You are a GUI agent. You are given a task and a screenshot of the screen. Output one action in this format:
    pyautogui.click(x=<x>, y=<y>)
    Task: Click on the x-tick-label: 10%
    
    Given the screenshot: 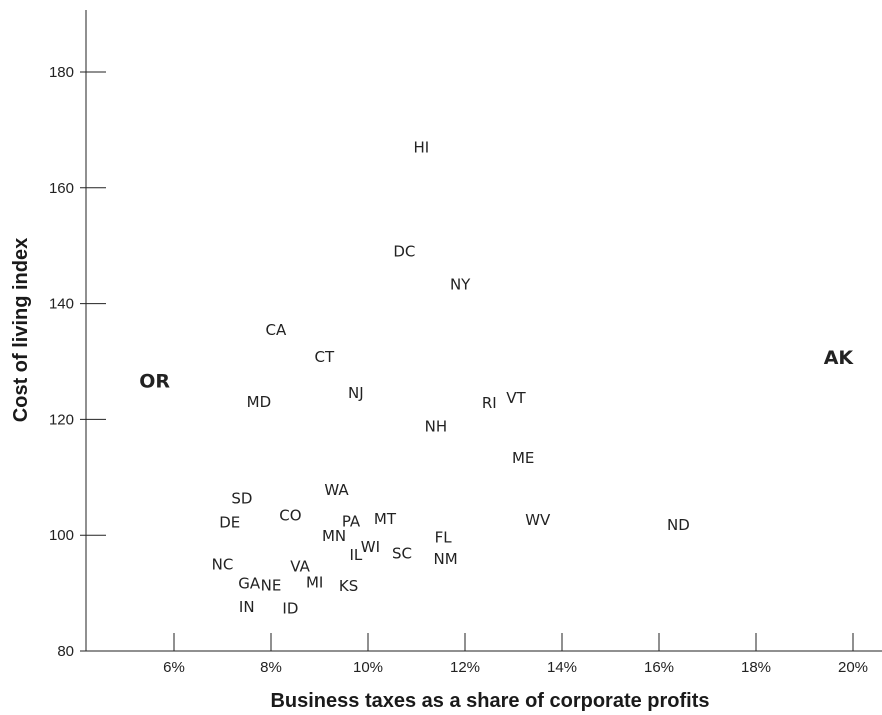 What is the action you would take?
    pyautogui.click(x=368, y=667)
    